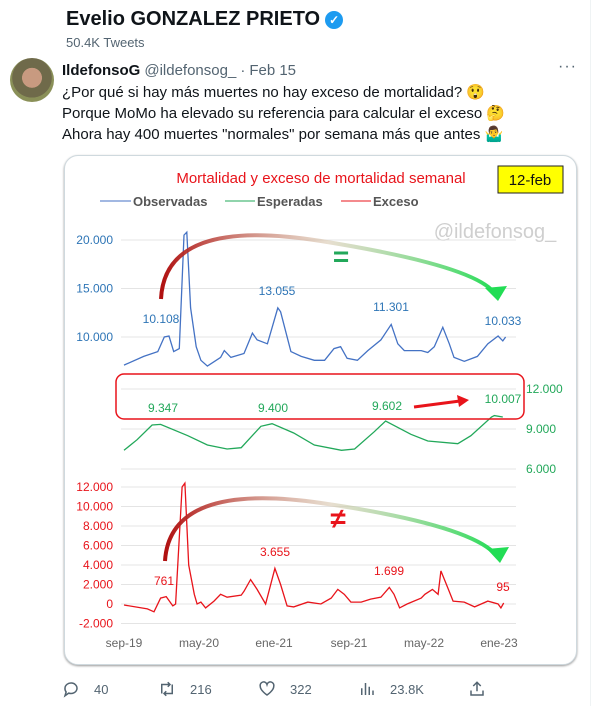 The width and height of the screenshot is (604, 706). What do you see at coordinates (503, 321) in the screenshot?
I see `label-obs: 10.033` at bounding box center [503, 321].